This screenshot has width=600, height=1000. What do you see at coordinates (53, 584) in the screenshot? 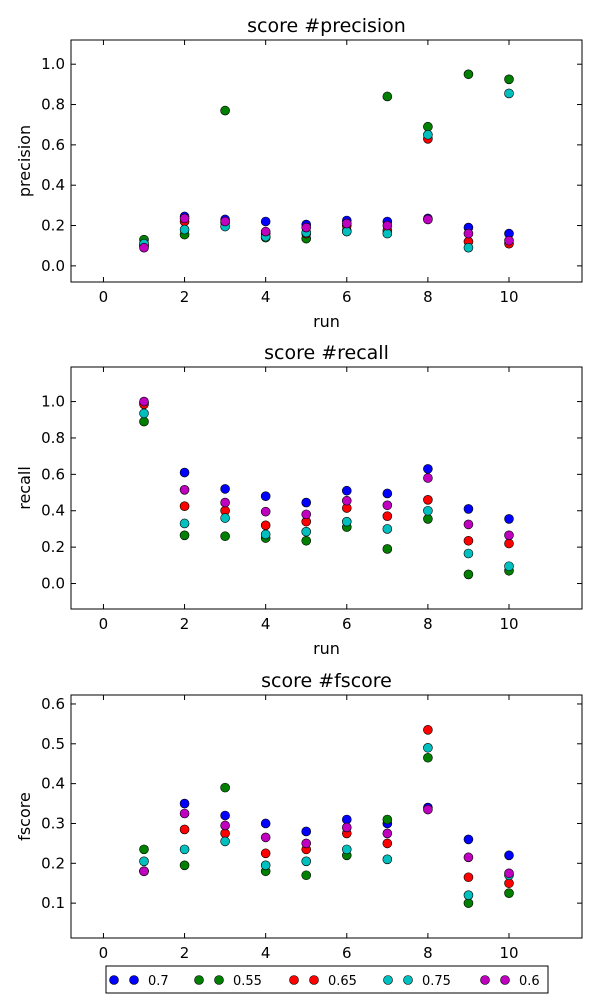
I see `y-tick-label: 0.0` at bounding box center [53, 584].